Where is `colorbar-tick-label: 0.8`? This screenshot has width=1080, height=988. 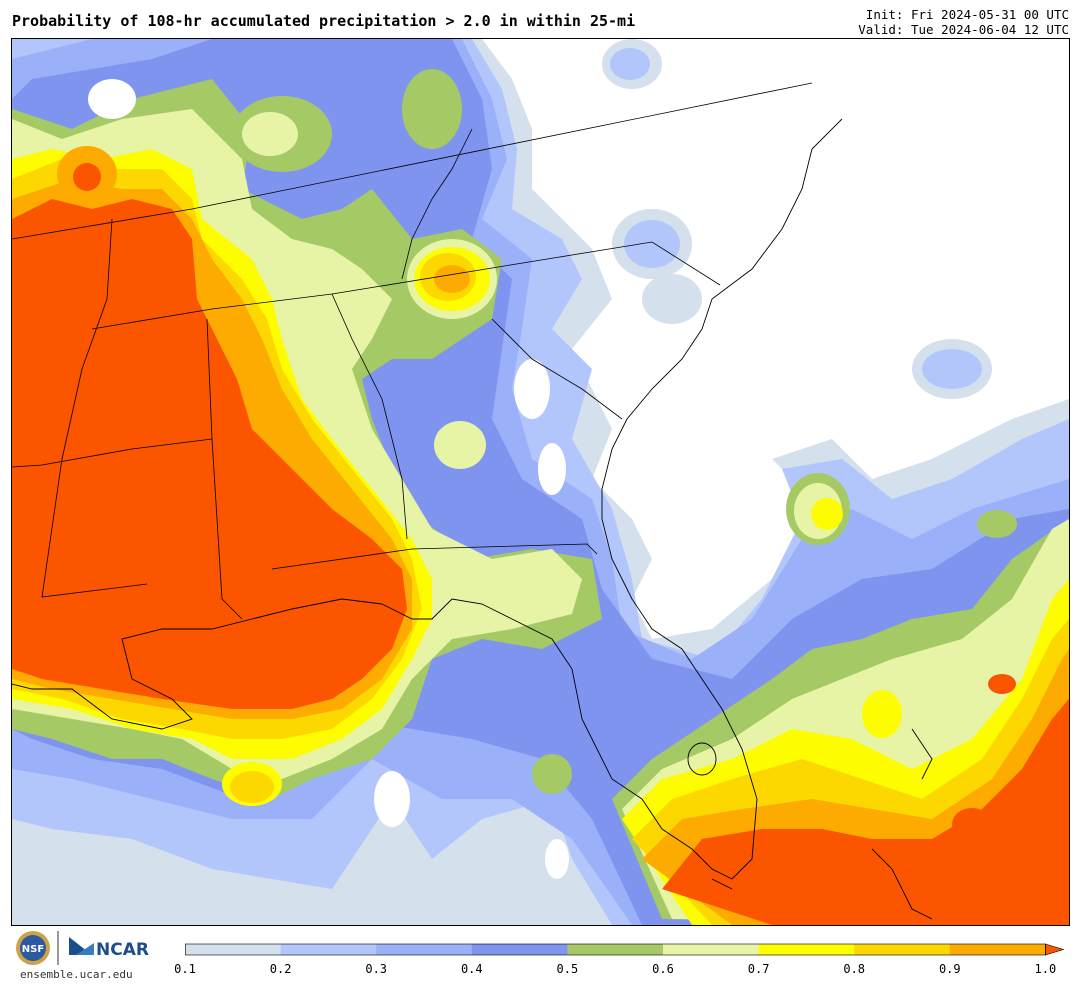 colorbar-tick-label: 0.8 is located at coordinates (854, 969).